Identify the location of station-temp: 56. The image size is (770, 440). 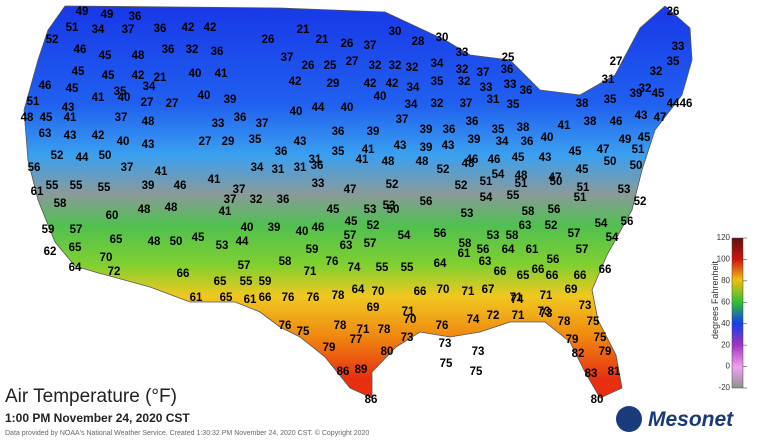
(627, 222).